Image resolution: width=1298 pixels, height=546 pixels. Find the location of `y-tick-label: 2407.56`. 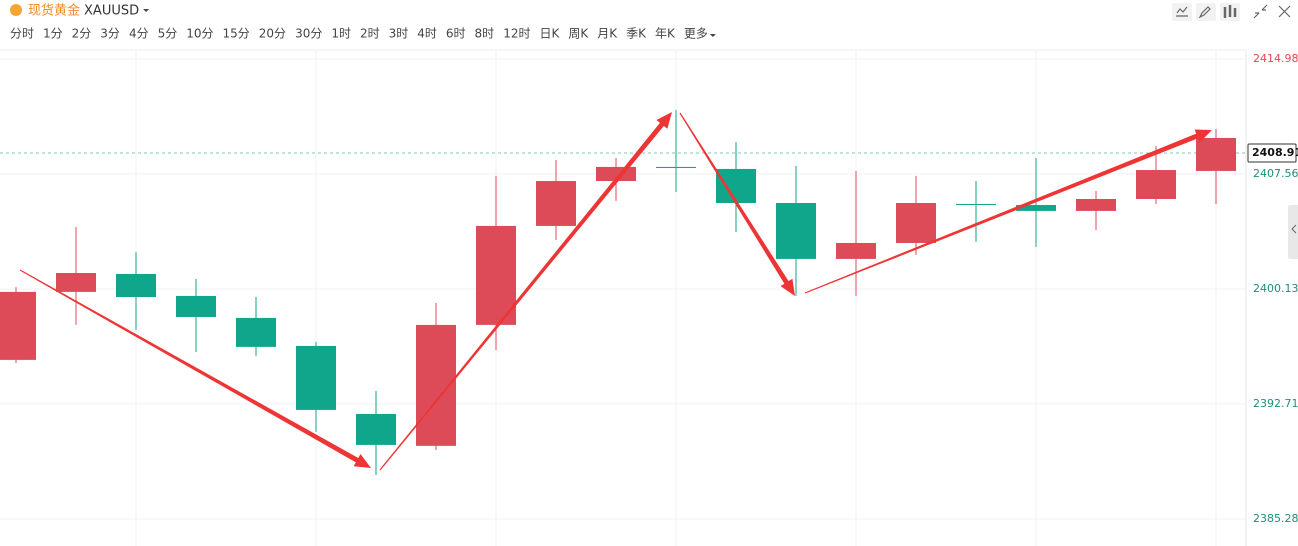

y-tick-label: 2407.56 is located at coordinates (1275, 173).